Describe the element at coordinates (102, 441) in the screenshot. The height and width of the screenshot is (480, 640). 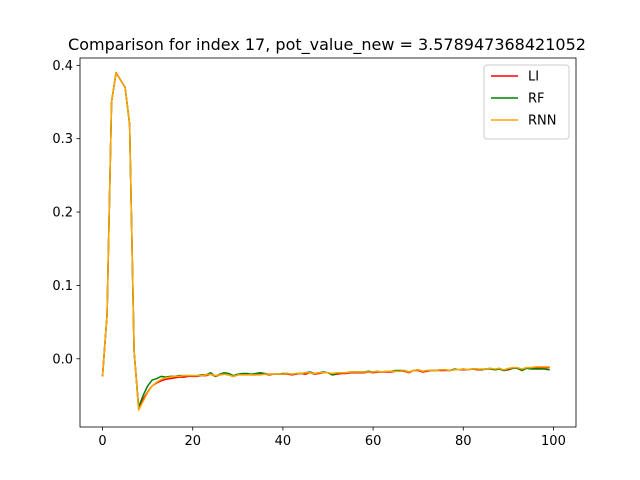
I see `x-tick-label: 0` at that location.